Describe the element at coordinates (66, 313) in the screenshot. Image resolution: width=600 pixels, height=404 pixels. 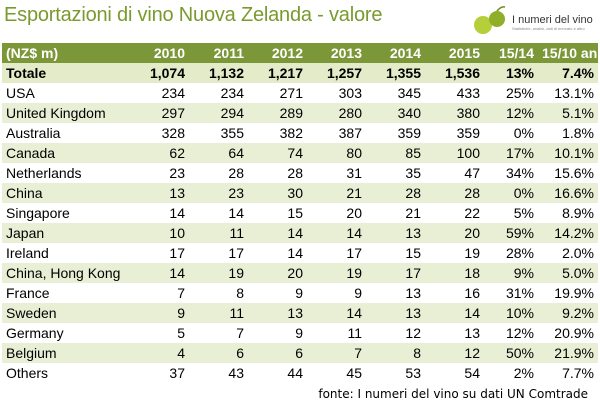
I see `row-label: Sweden` at that location.